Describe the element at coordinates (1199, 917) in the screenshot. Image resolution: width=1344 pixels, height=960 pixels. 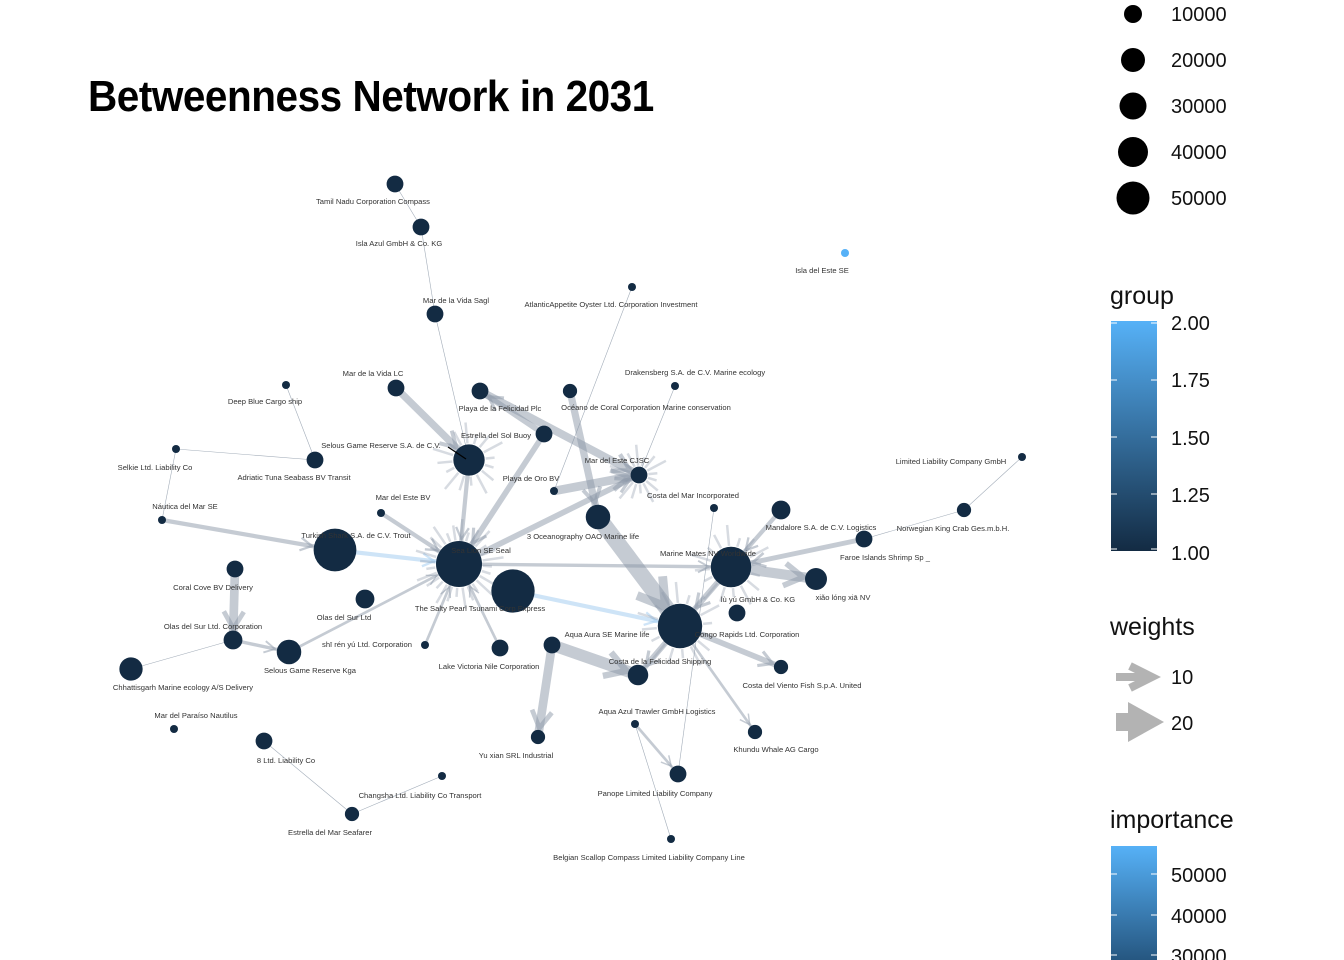
I see `importance-legend-tick: 40000` at that location.